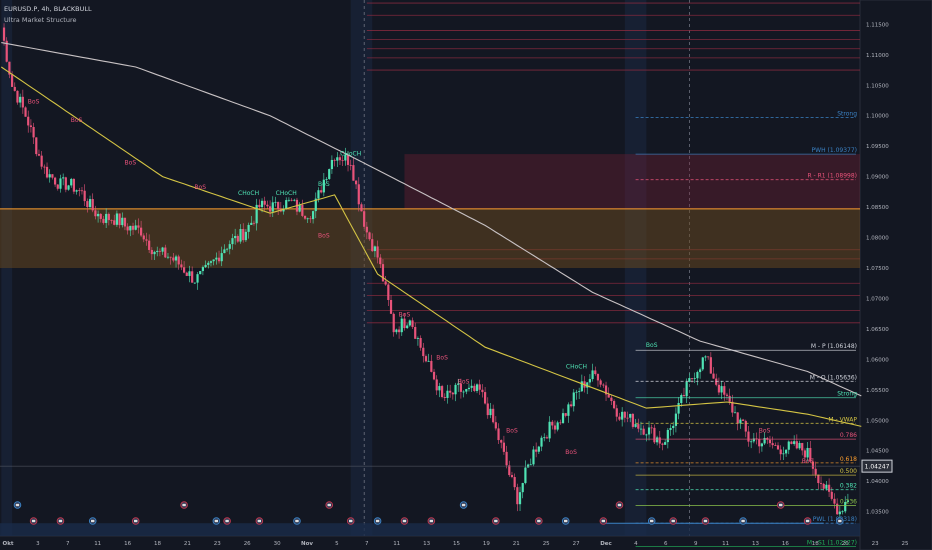  I want to click on indicator-name: Ultra Market Structure, so click(40, 20).